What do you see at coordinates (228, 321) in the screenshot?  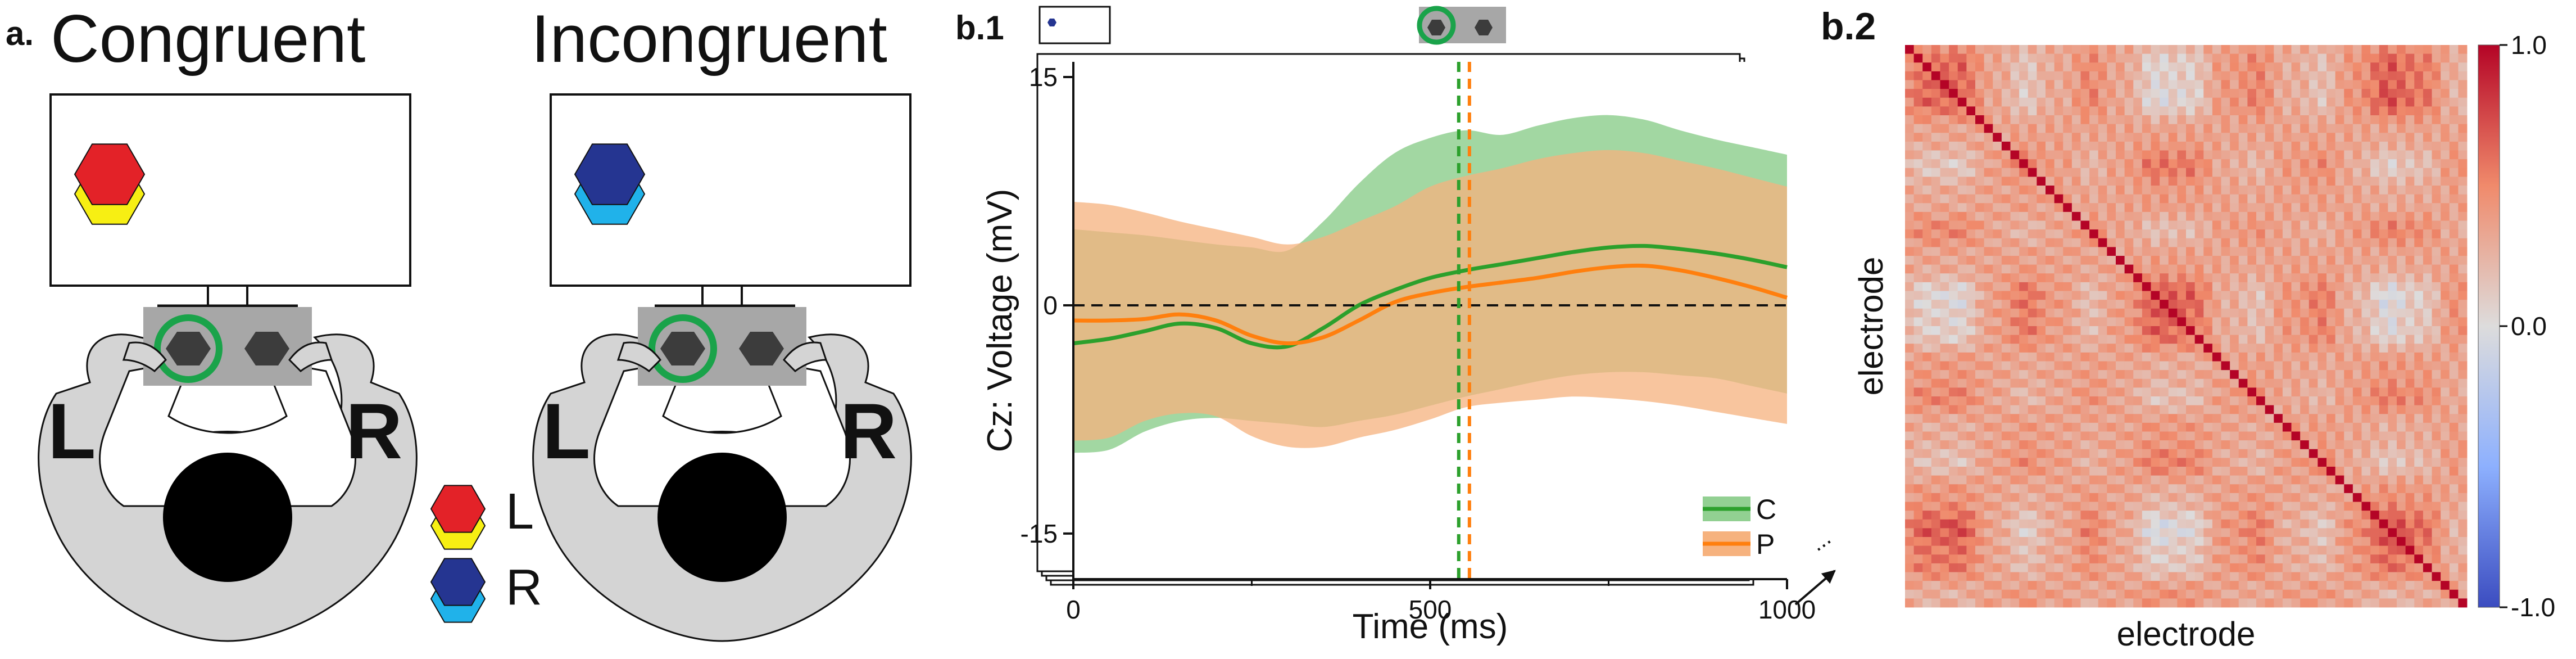 I see `congruent-scene: Congruent L R` at bounding box center [228, 321].